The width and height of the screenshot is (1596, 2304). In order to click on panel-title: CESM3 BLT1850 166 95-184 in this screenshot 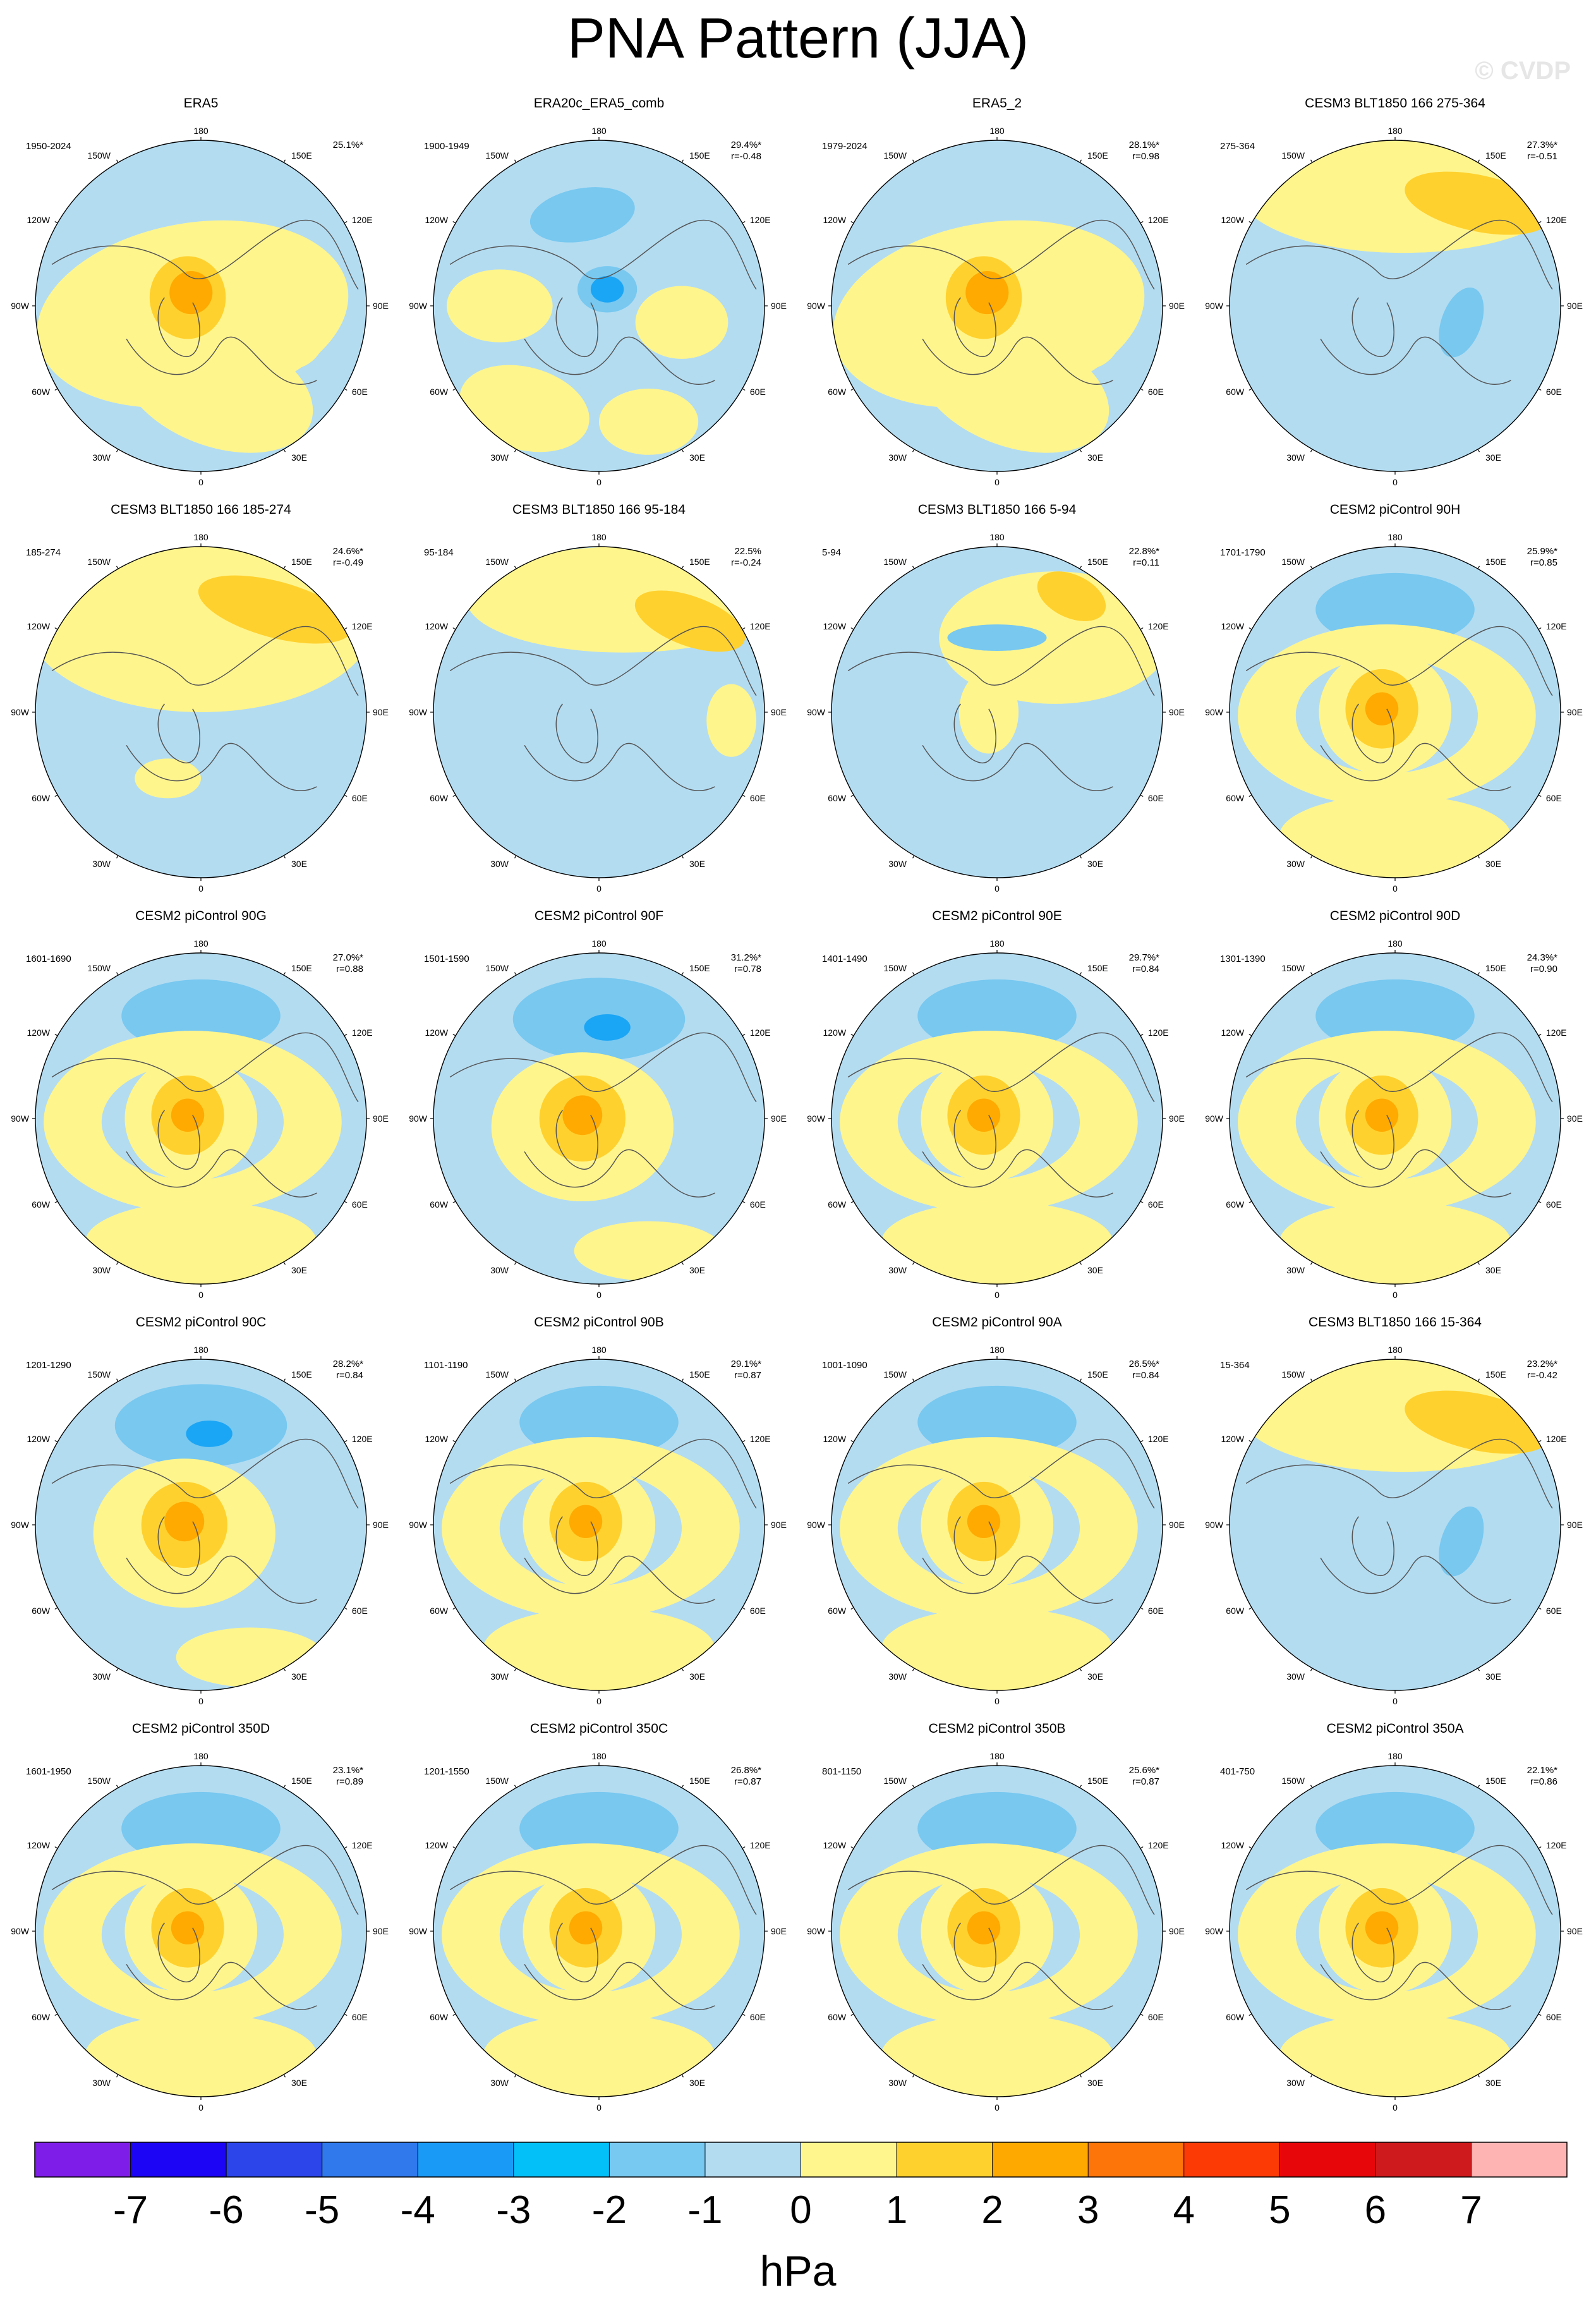, I will do `click(599, 509)`.